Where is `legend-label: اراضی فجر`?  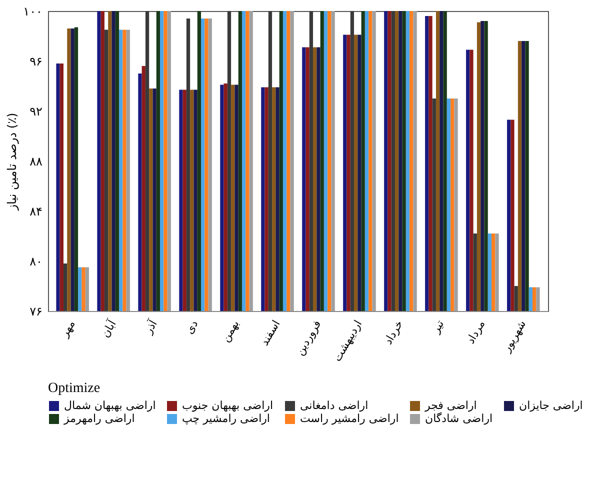
legend-label: اراضی فجر is located at coordinates (450, 405).